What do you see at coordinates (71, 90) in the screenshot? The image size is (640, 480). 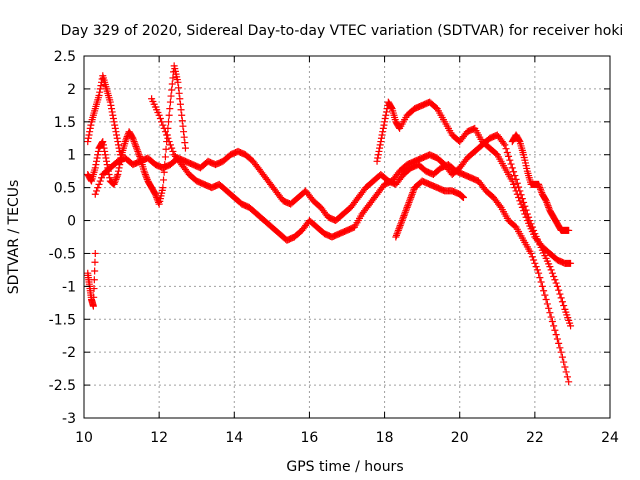 I see `y-tick-label: 2` at bounding box center [71, 90].